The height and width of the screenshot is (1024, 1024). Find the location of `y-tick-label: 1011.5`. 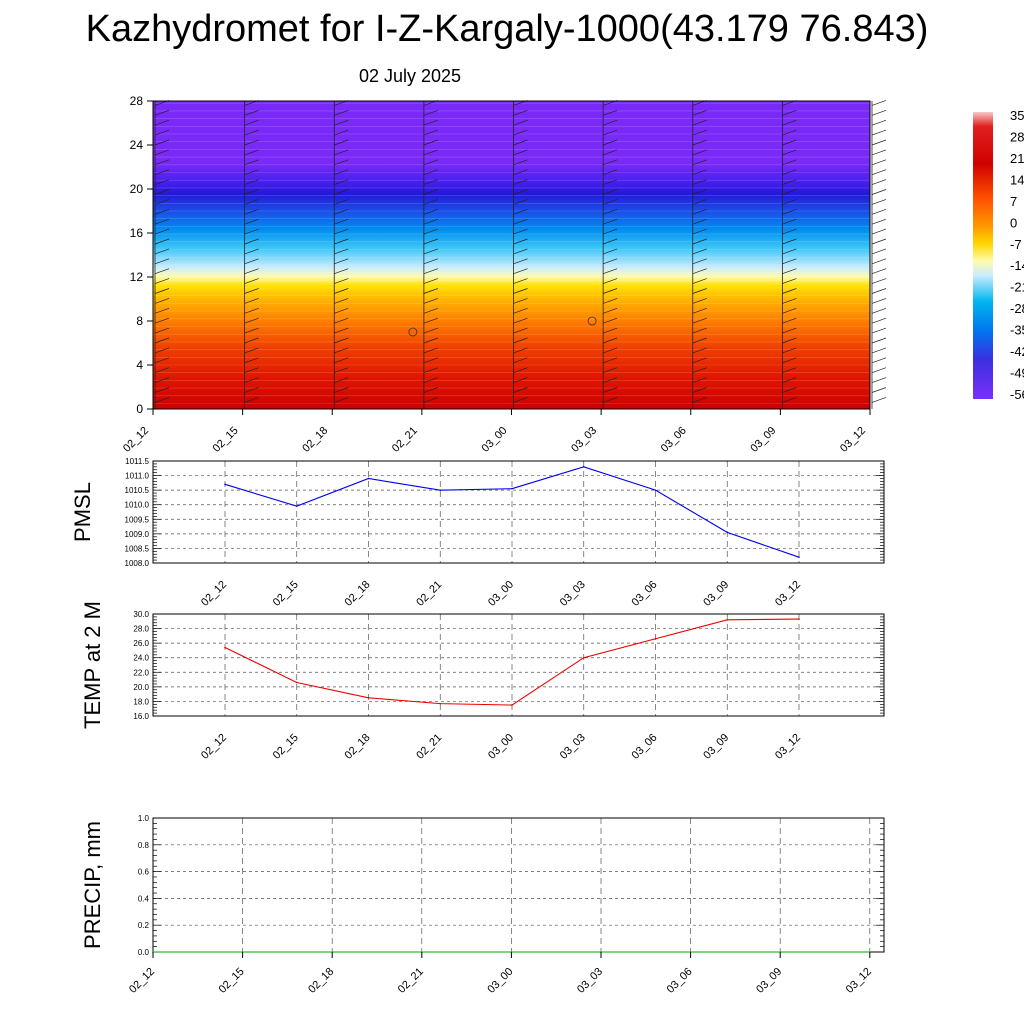

y-tick-label: 1011.5 is located at coordinates (137, 461).